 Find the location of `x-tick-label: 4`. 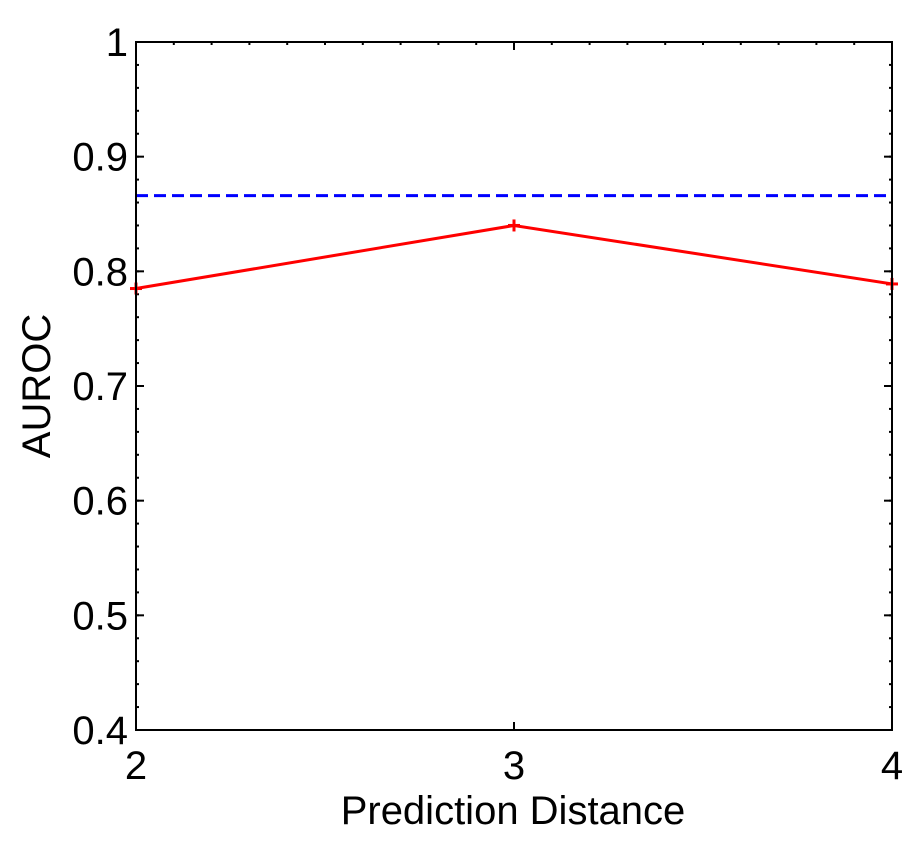

x-tick-label: 4 is located at coordinates (892, 766).